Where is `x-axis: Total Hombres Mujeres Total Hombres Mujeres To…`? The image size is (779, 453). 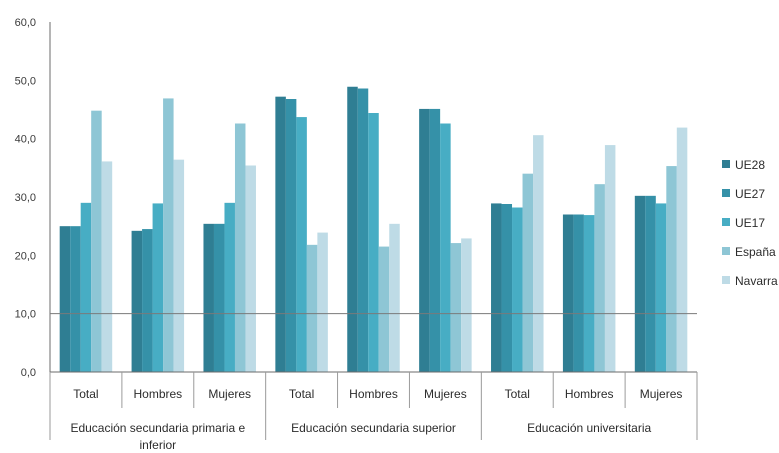
x-axis: Total Hombres Mujeres Total Hombres Mujeres To… is located at coordinates (373, 411).